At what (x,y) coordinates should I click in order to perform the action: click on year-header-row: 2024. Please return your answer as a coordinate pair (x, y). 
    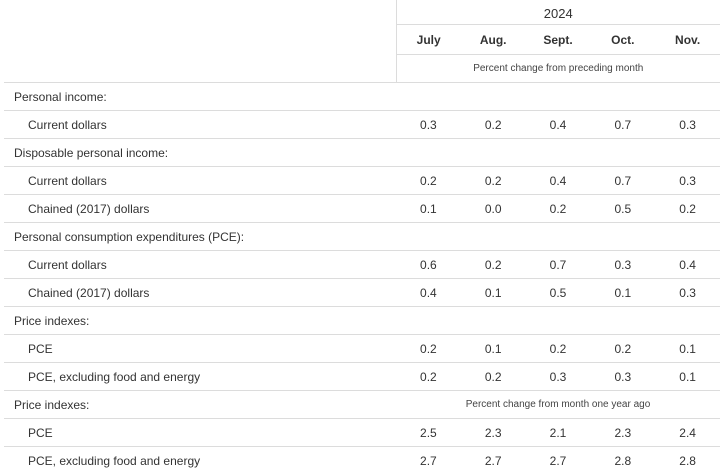
    Looking at the image, I should click on (362, 12).